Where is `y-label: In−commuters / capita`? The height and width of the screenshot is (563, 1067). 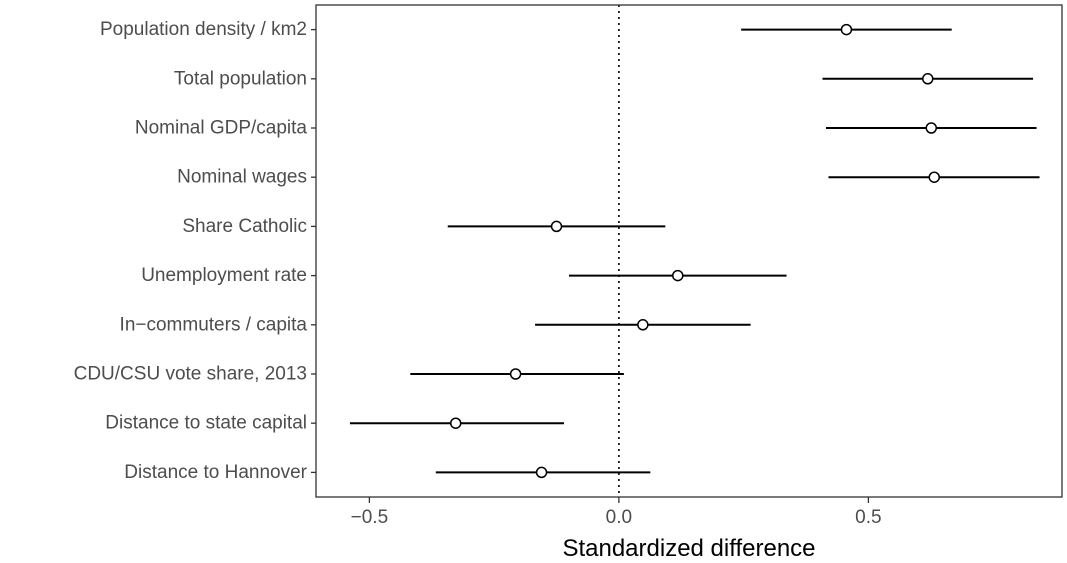 y-label: In−commuters / capita is located at coordinates (214, 324).